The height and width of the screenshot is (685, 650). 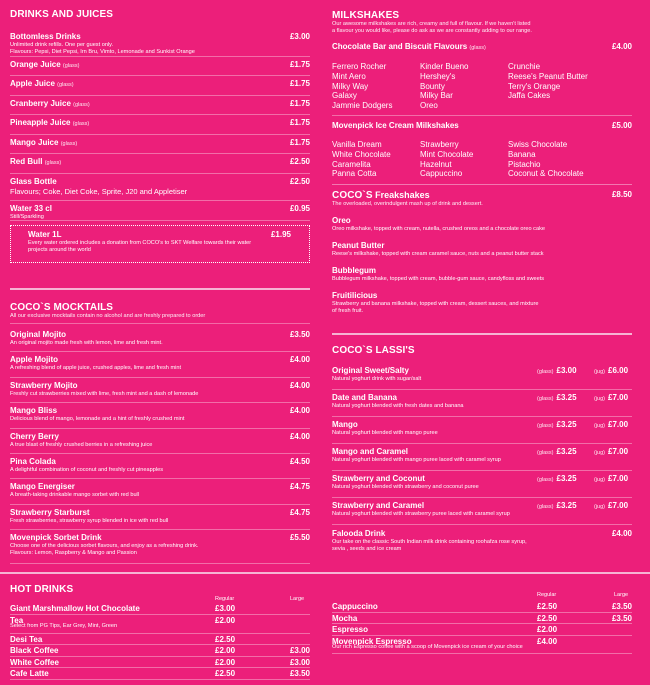 I want to click on item-name: Giant Marshmallow Hot Chocolate, so click(x=75, y=608).